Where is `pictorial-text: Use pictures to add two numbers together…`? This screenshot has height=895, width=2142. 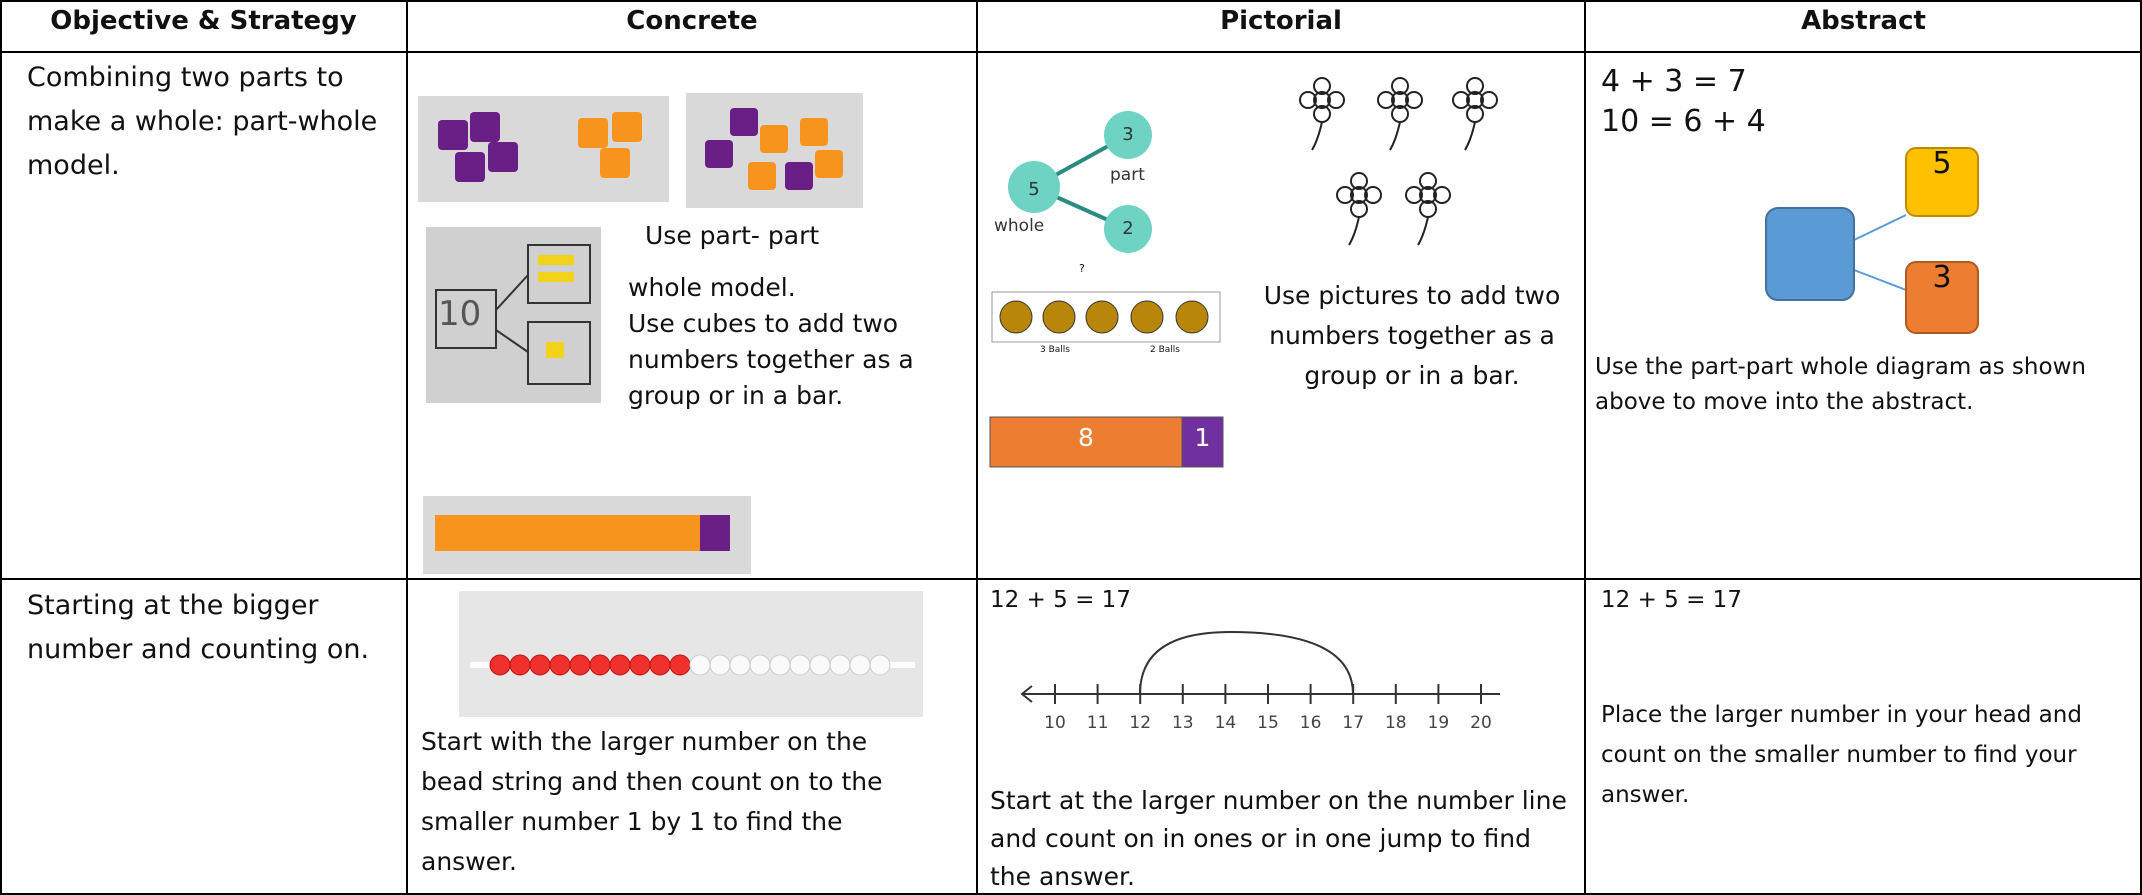
pictorial-text: Use pictures to add two numbers together… is located at coordinates (1412, 335).